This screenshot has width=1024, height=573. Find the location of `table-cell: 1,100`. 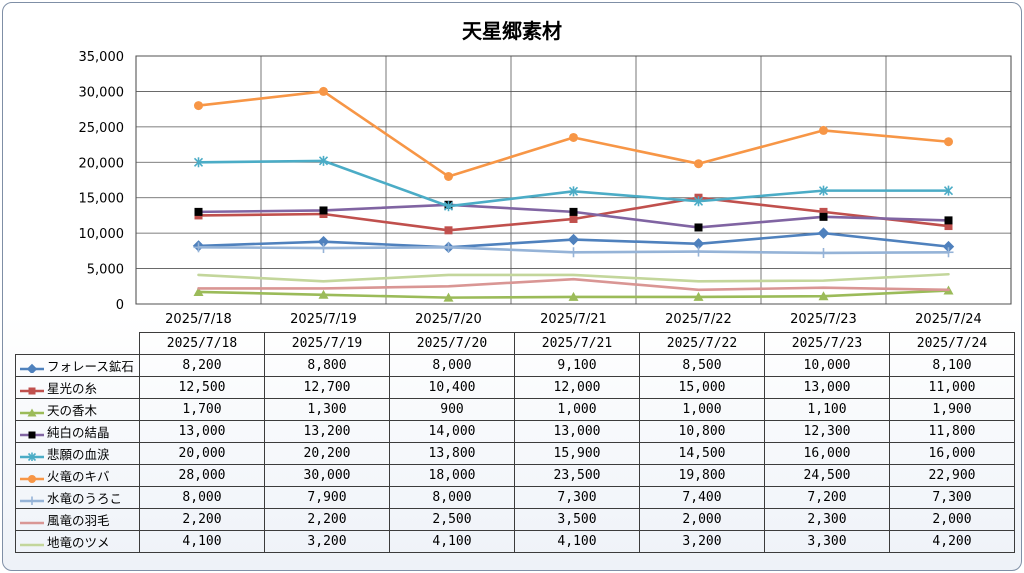

table-cell: 1,100 is located at coordinates (827, 409).